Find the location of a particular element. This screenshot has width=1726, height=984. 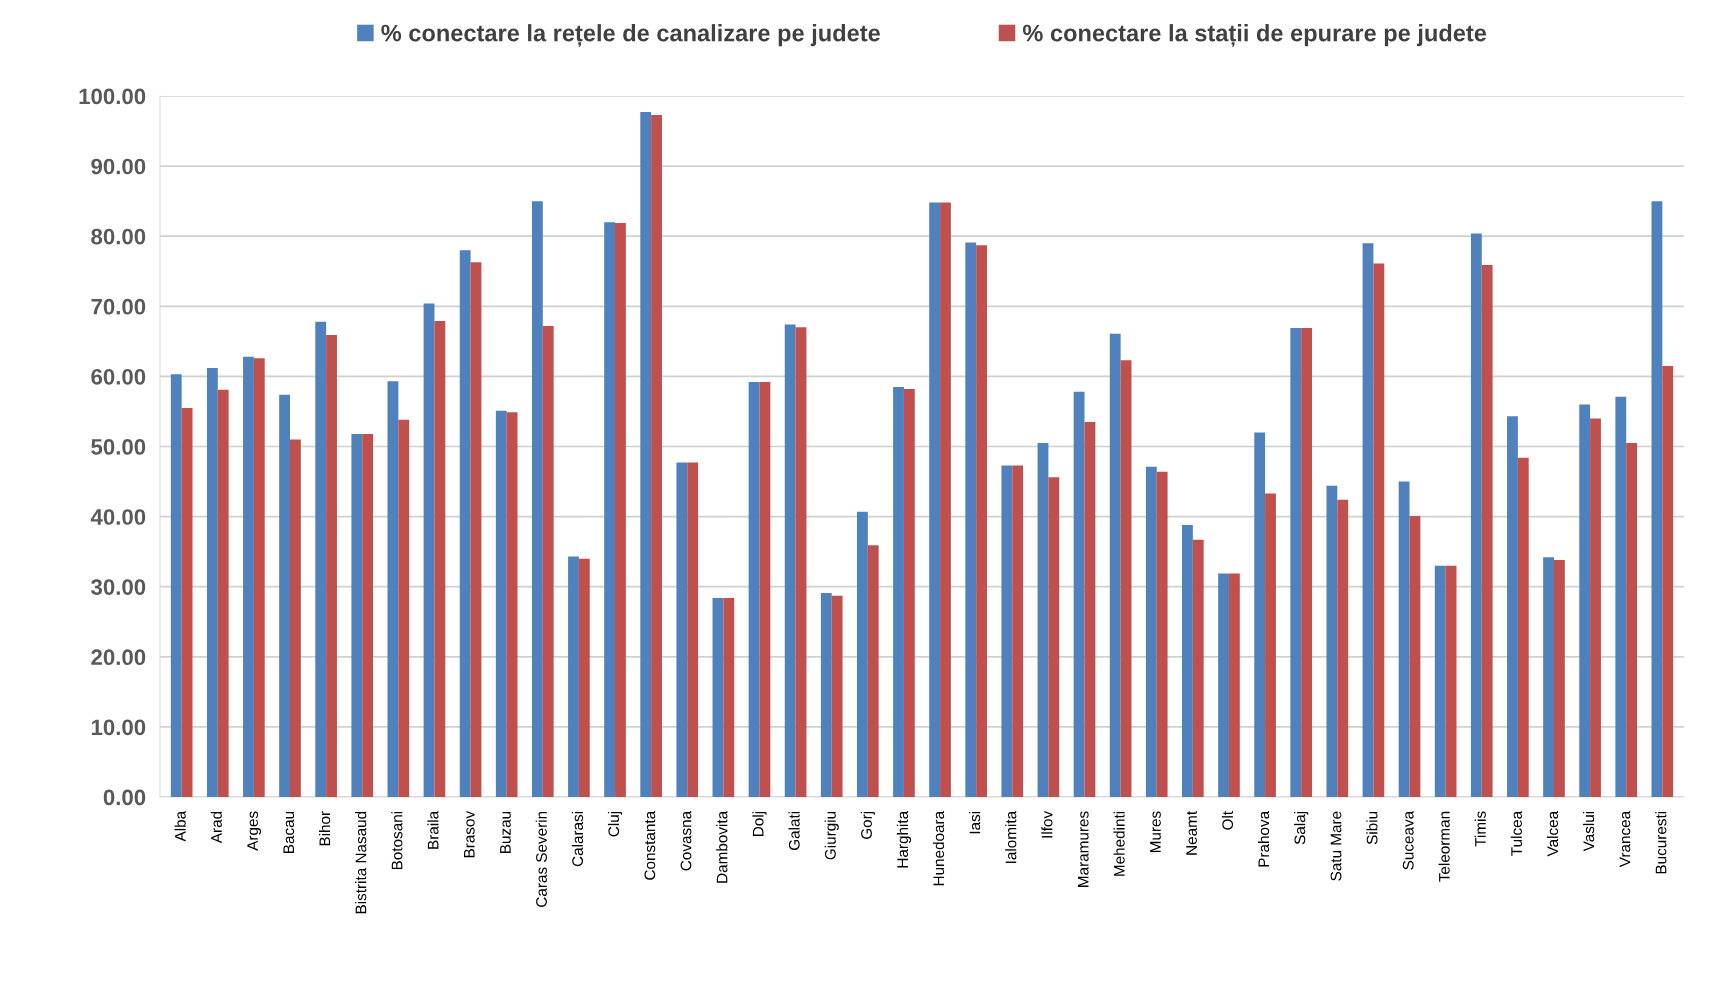

x-tick-label: Harghita is located at coordinates (904, 839).